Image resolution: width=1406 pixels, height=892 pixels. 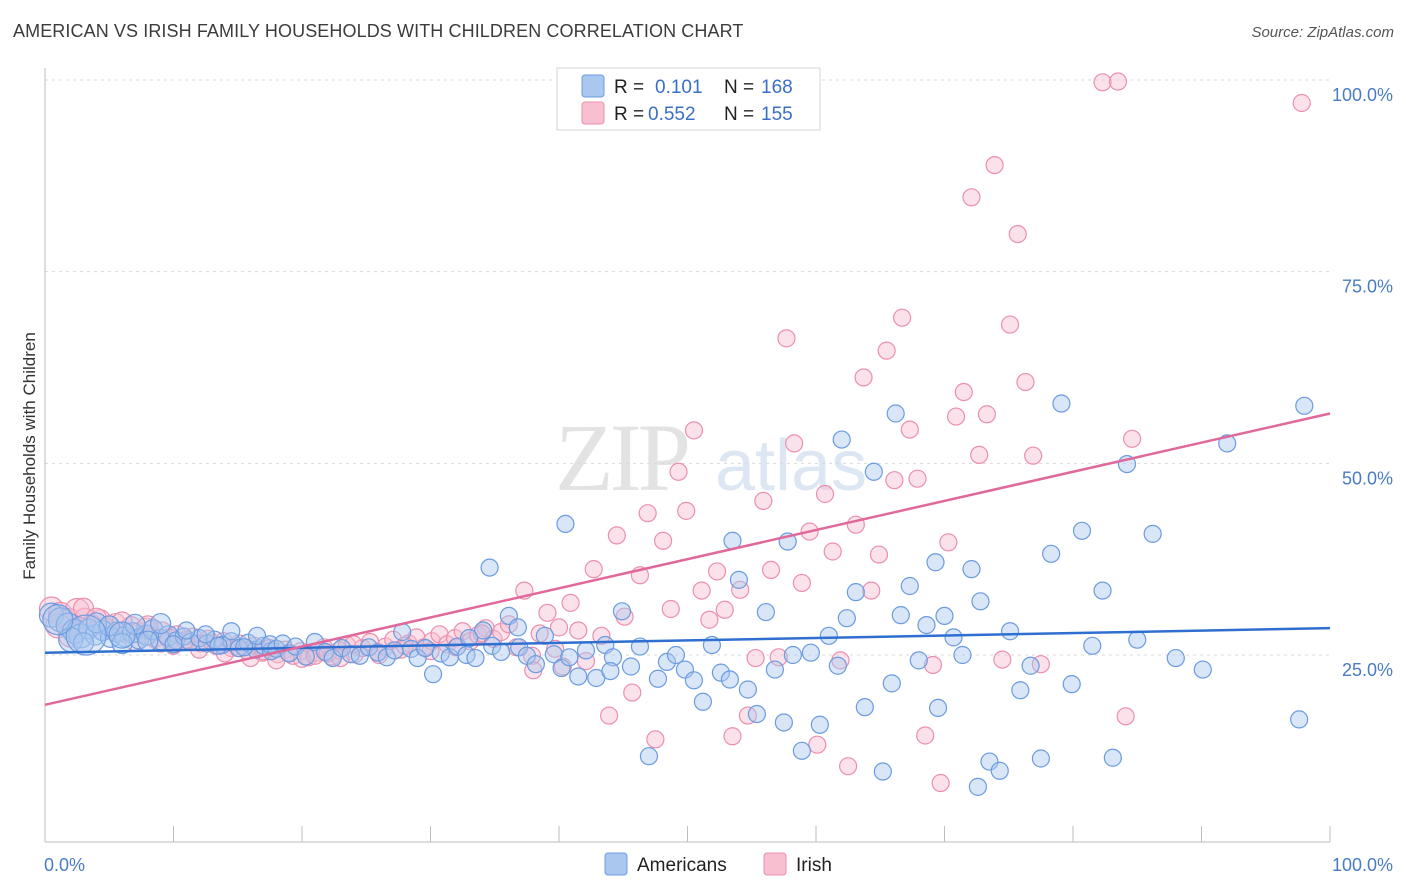 I want to click on americans-trend-line, so click(x=687, y=640).